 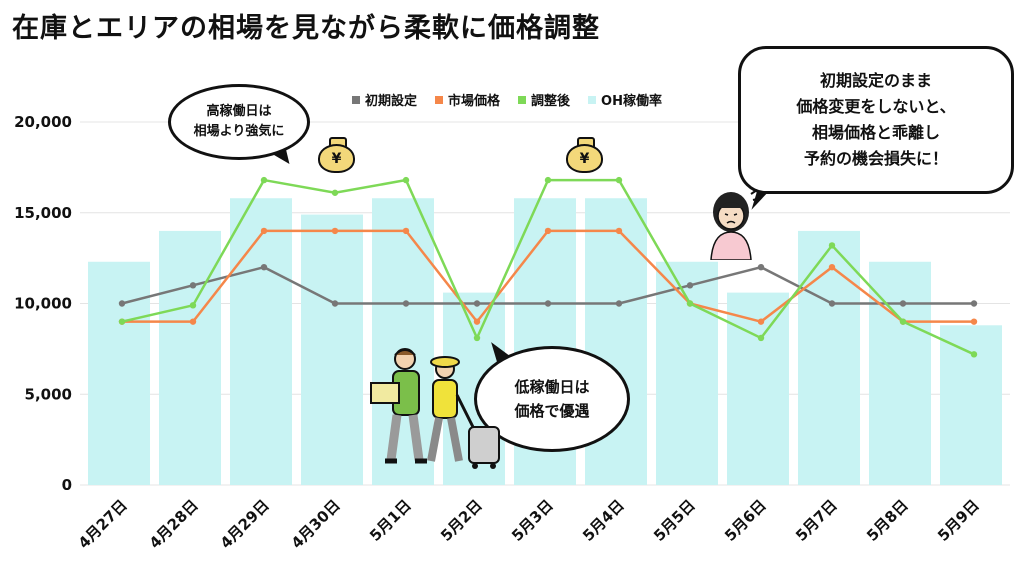 I want to click on travelers-illustration, so click(x=435, y=408).